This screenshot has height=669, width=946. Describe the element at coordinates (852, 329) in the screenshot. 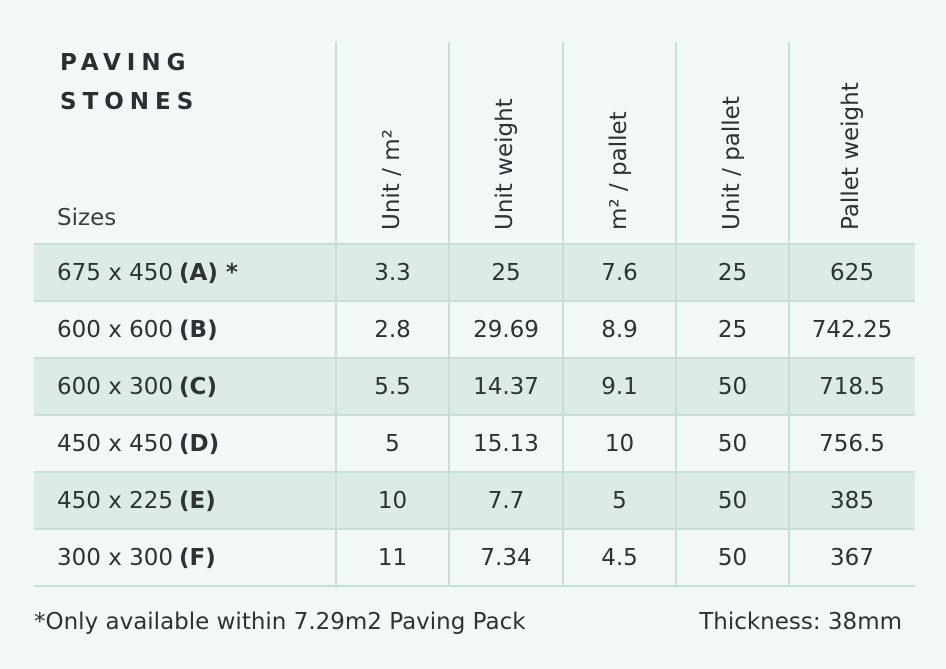

I see `value-cell: 742.25` at that location.